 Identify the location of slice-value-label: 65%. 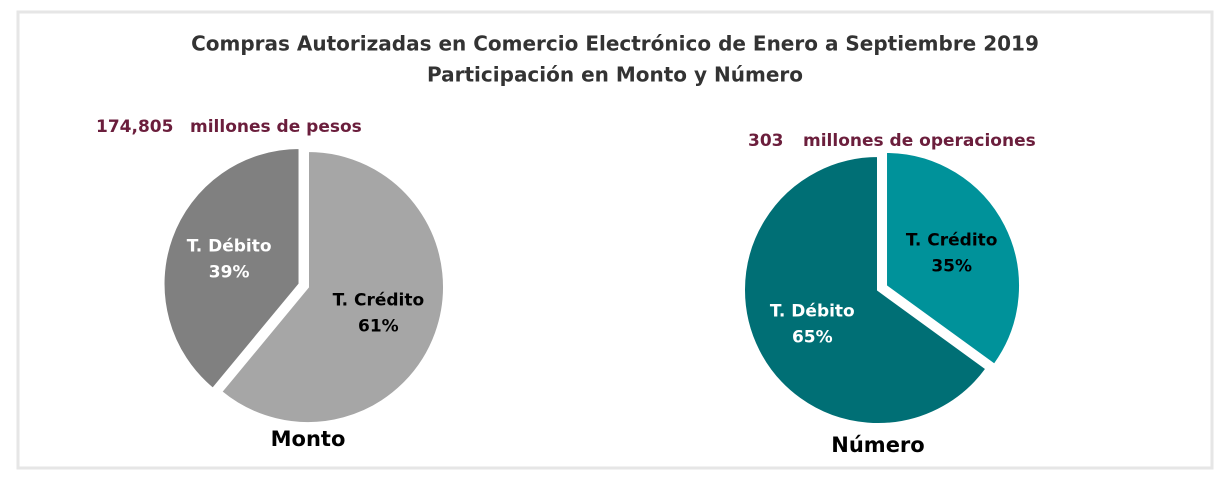
(812, 337).